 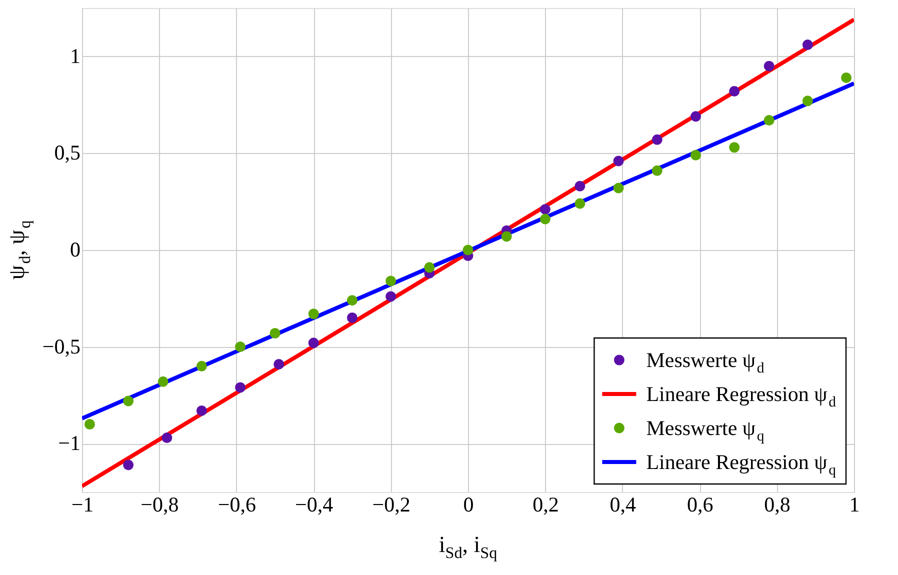 I want to click on y-tick-label: 0,5, so click(x=67, y=152).